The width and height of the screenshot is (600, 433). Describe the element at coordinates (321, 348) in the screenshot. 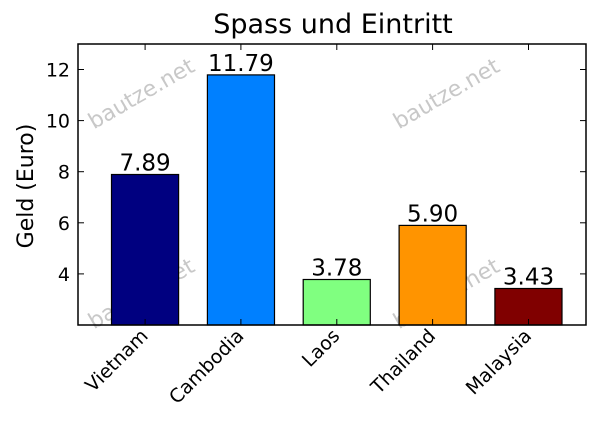

I see `x-tick-label-laos: Laos` at that location.